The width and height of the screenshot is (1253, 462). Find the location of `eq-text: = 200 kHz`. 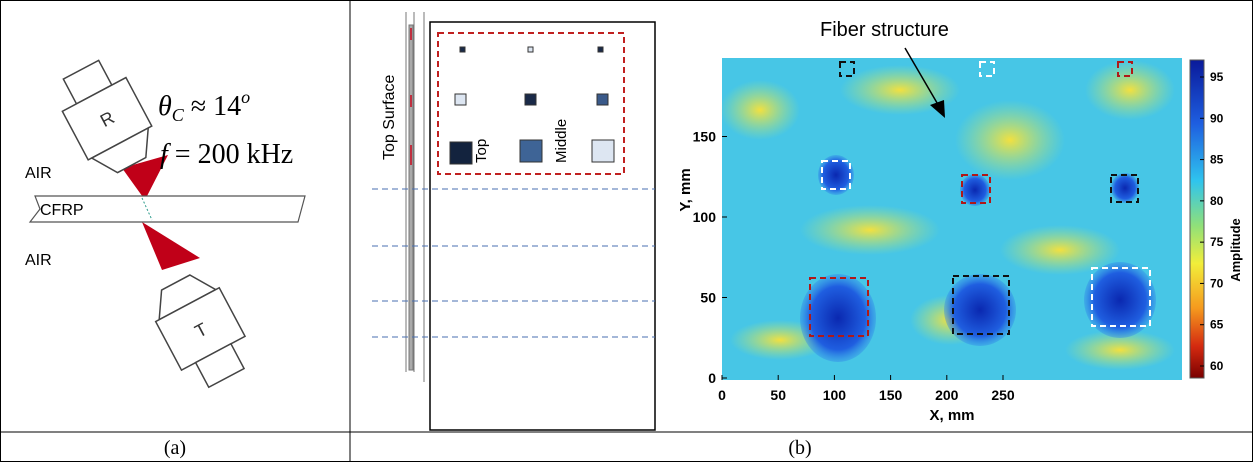

eq-text: = 200 kHz is located at coordinates (230, 154).